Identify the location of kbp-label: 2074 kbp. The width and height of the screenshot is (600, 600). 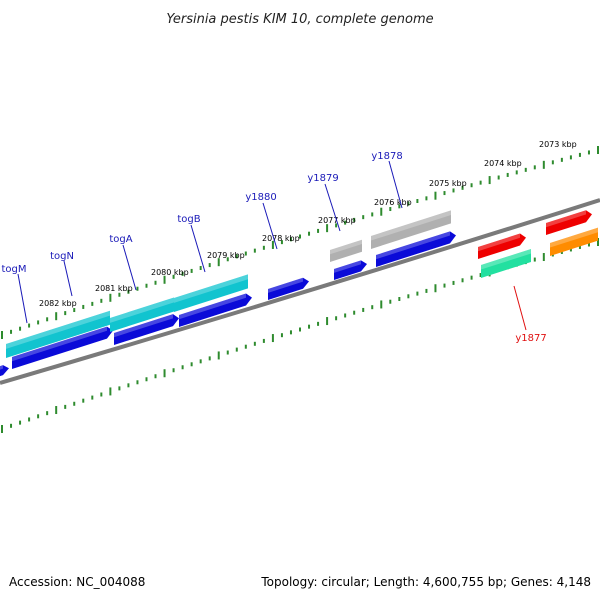
(503, 163).